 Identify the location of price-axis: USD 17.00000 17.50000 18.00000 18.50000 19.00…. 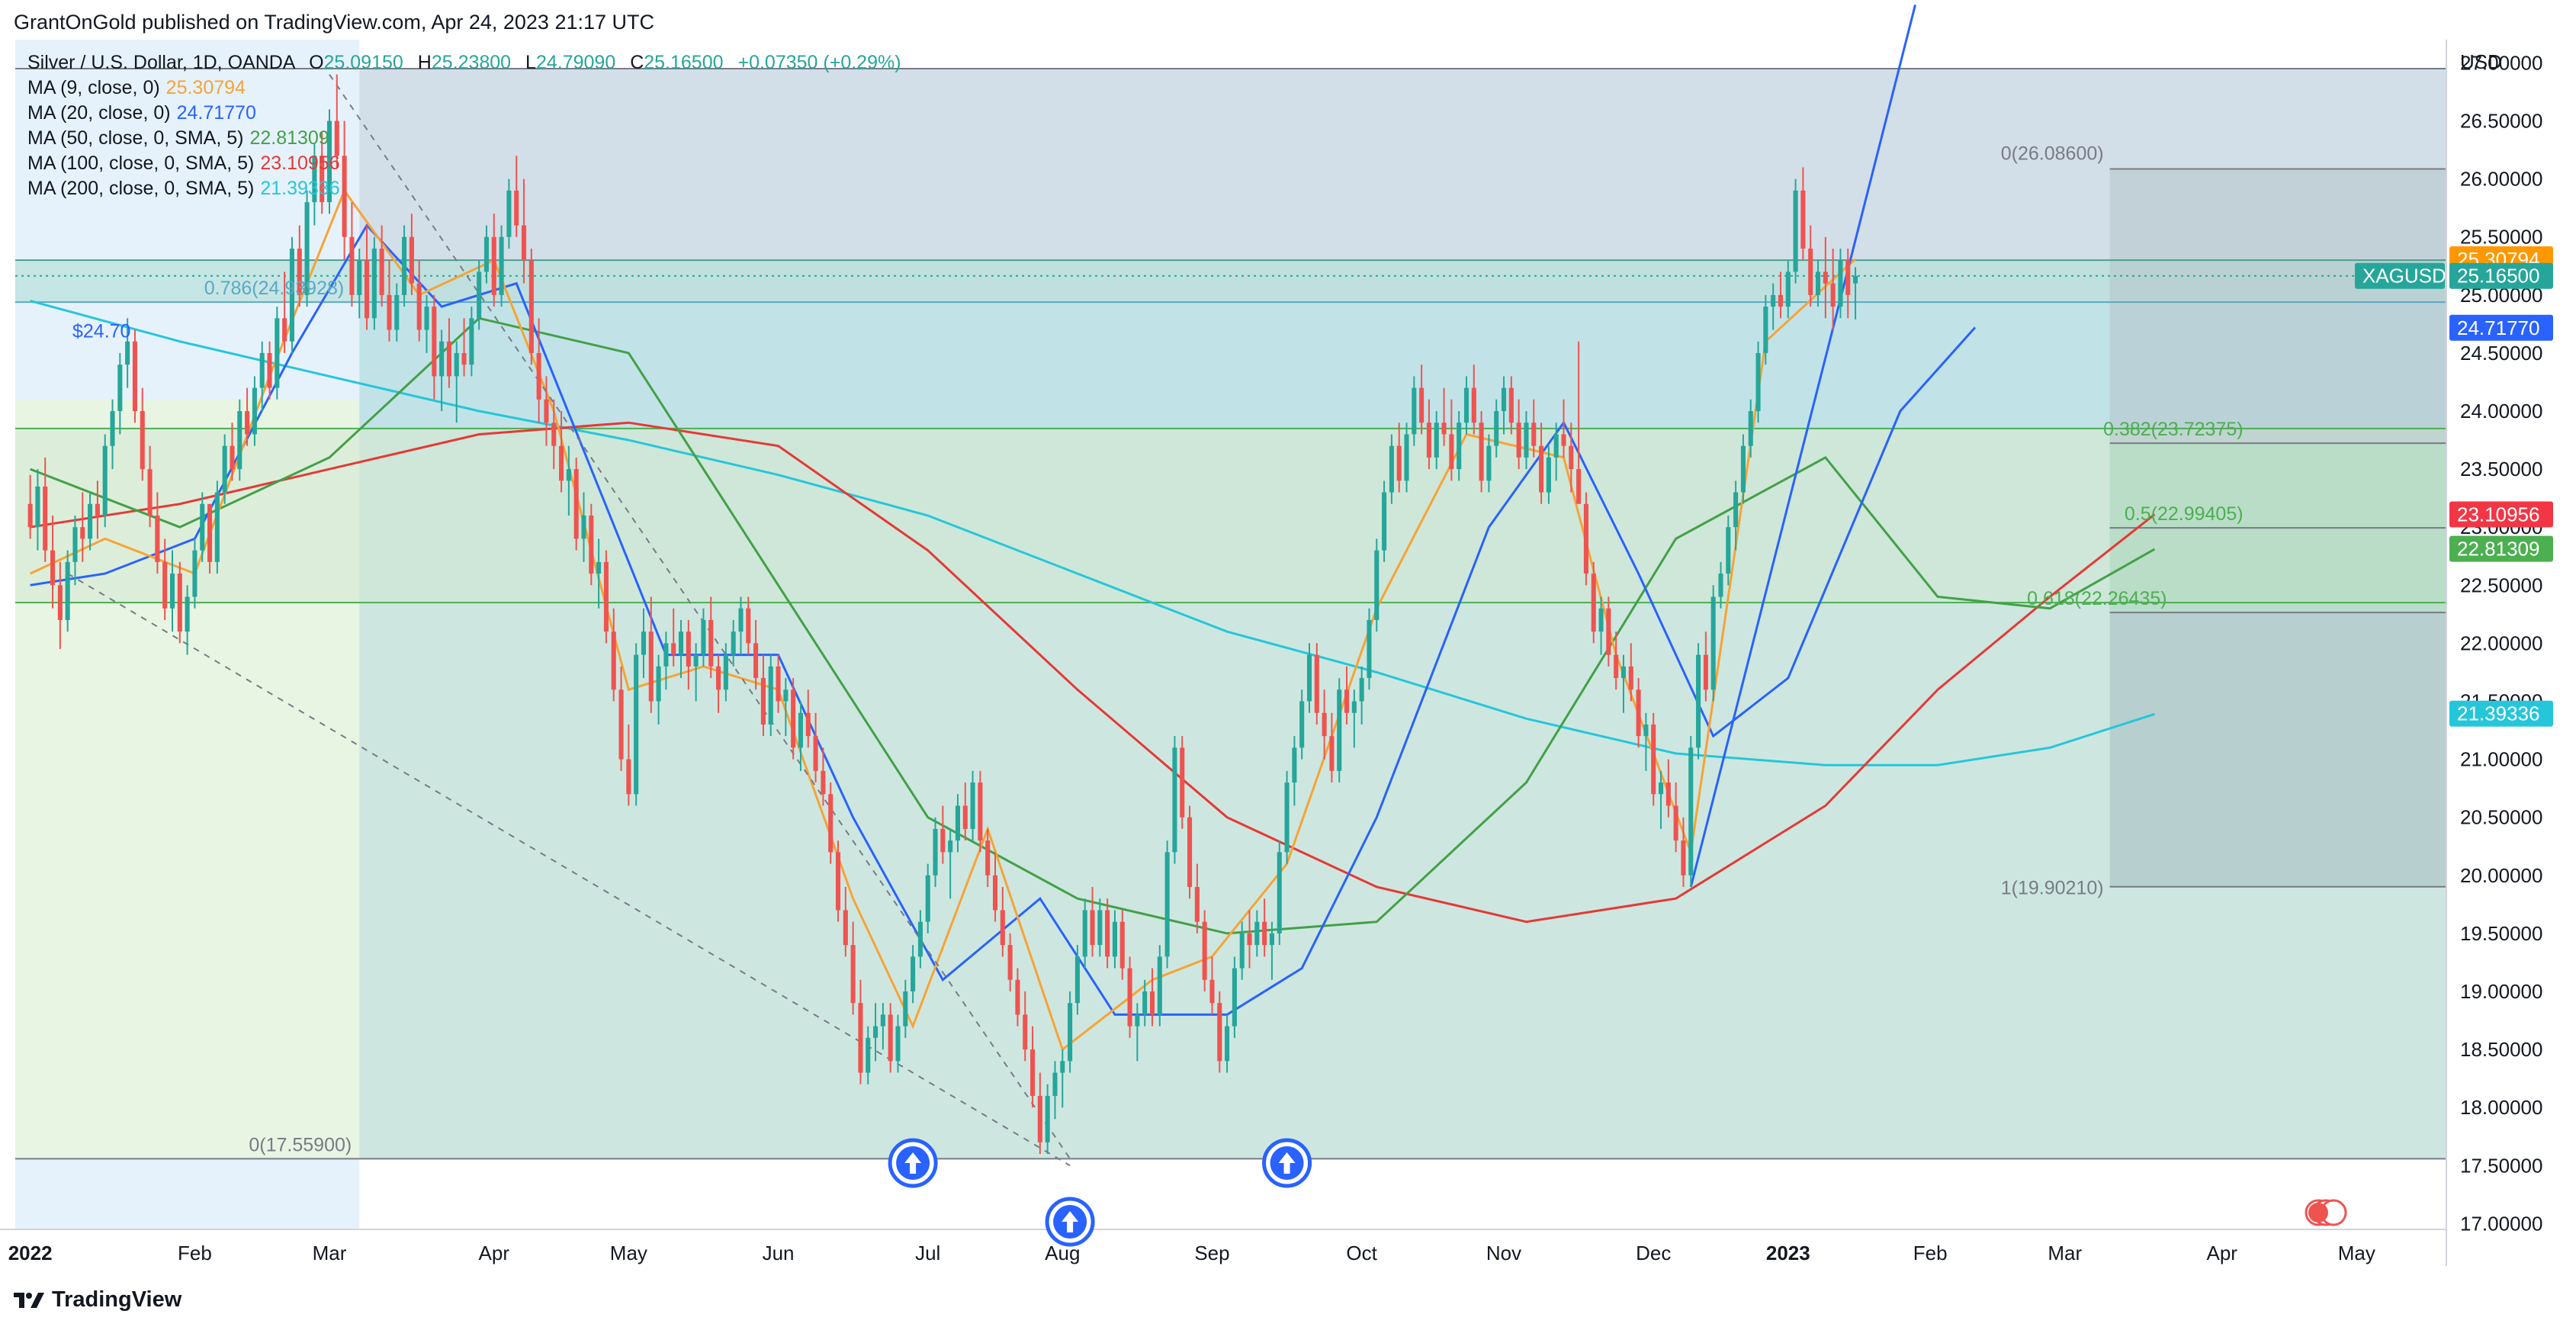
(2454, 642).